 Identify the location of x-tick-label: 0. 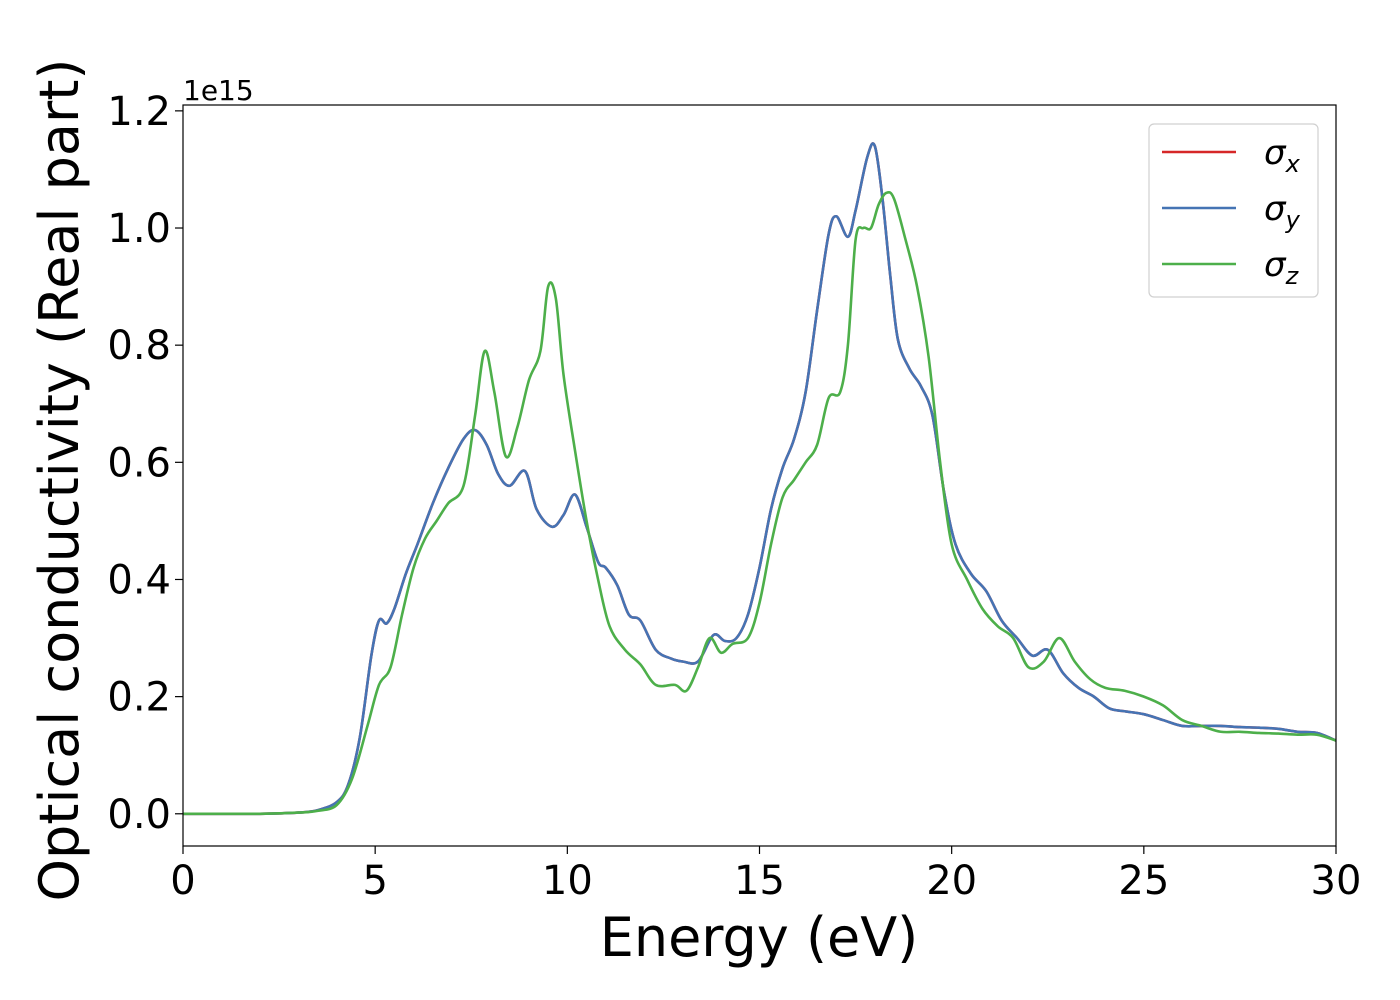
(182, 881).